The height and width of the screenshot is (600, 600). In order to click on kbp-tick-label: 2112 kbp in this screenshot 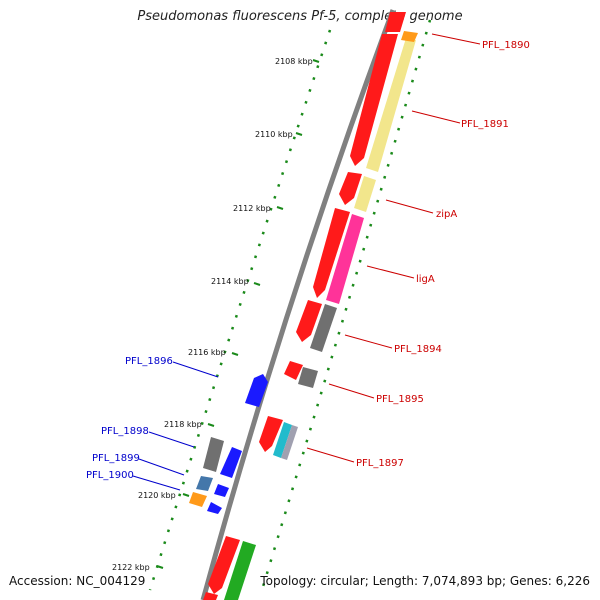, I will do `click(252, 208)`.